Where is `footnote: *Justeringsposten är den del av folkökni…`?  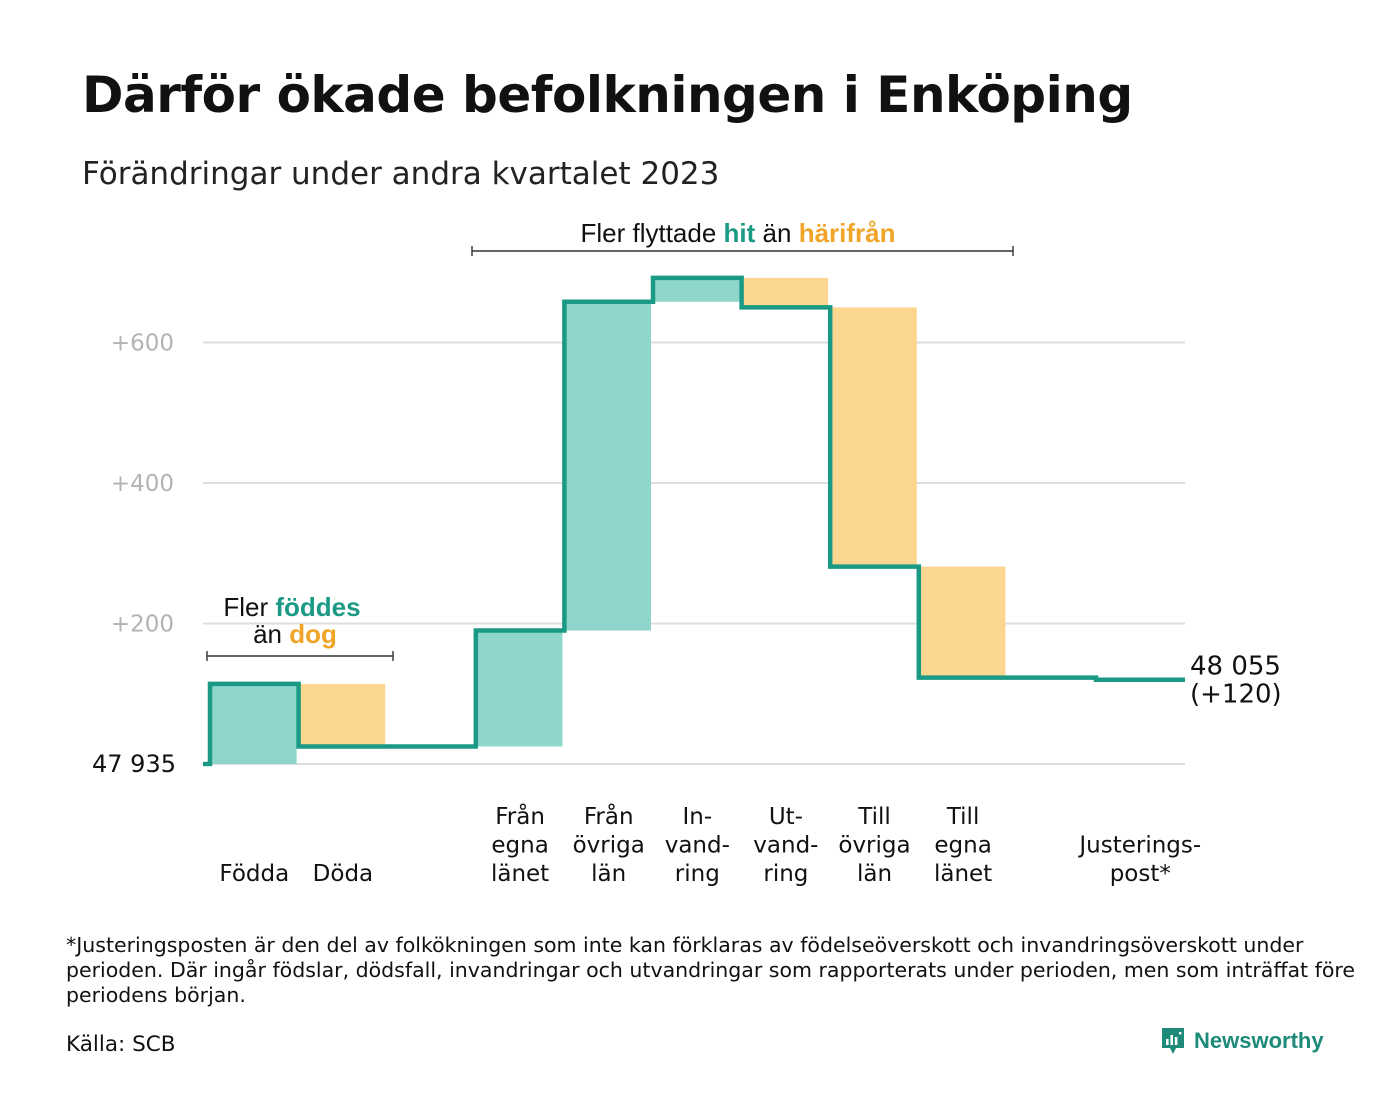 footnote: *Justeringsposten är den del av folkökni… is located at coordinates (710, 970).